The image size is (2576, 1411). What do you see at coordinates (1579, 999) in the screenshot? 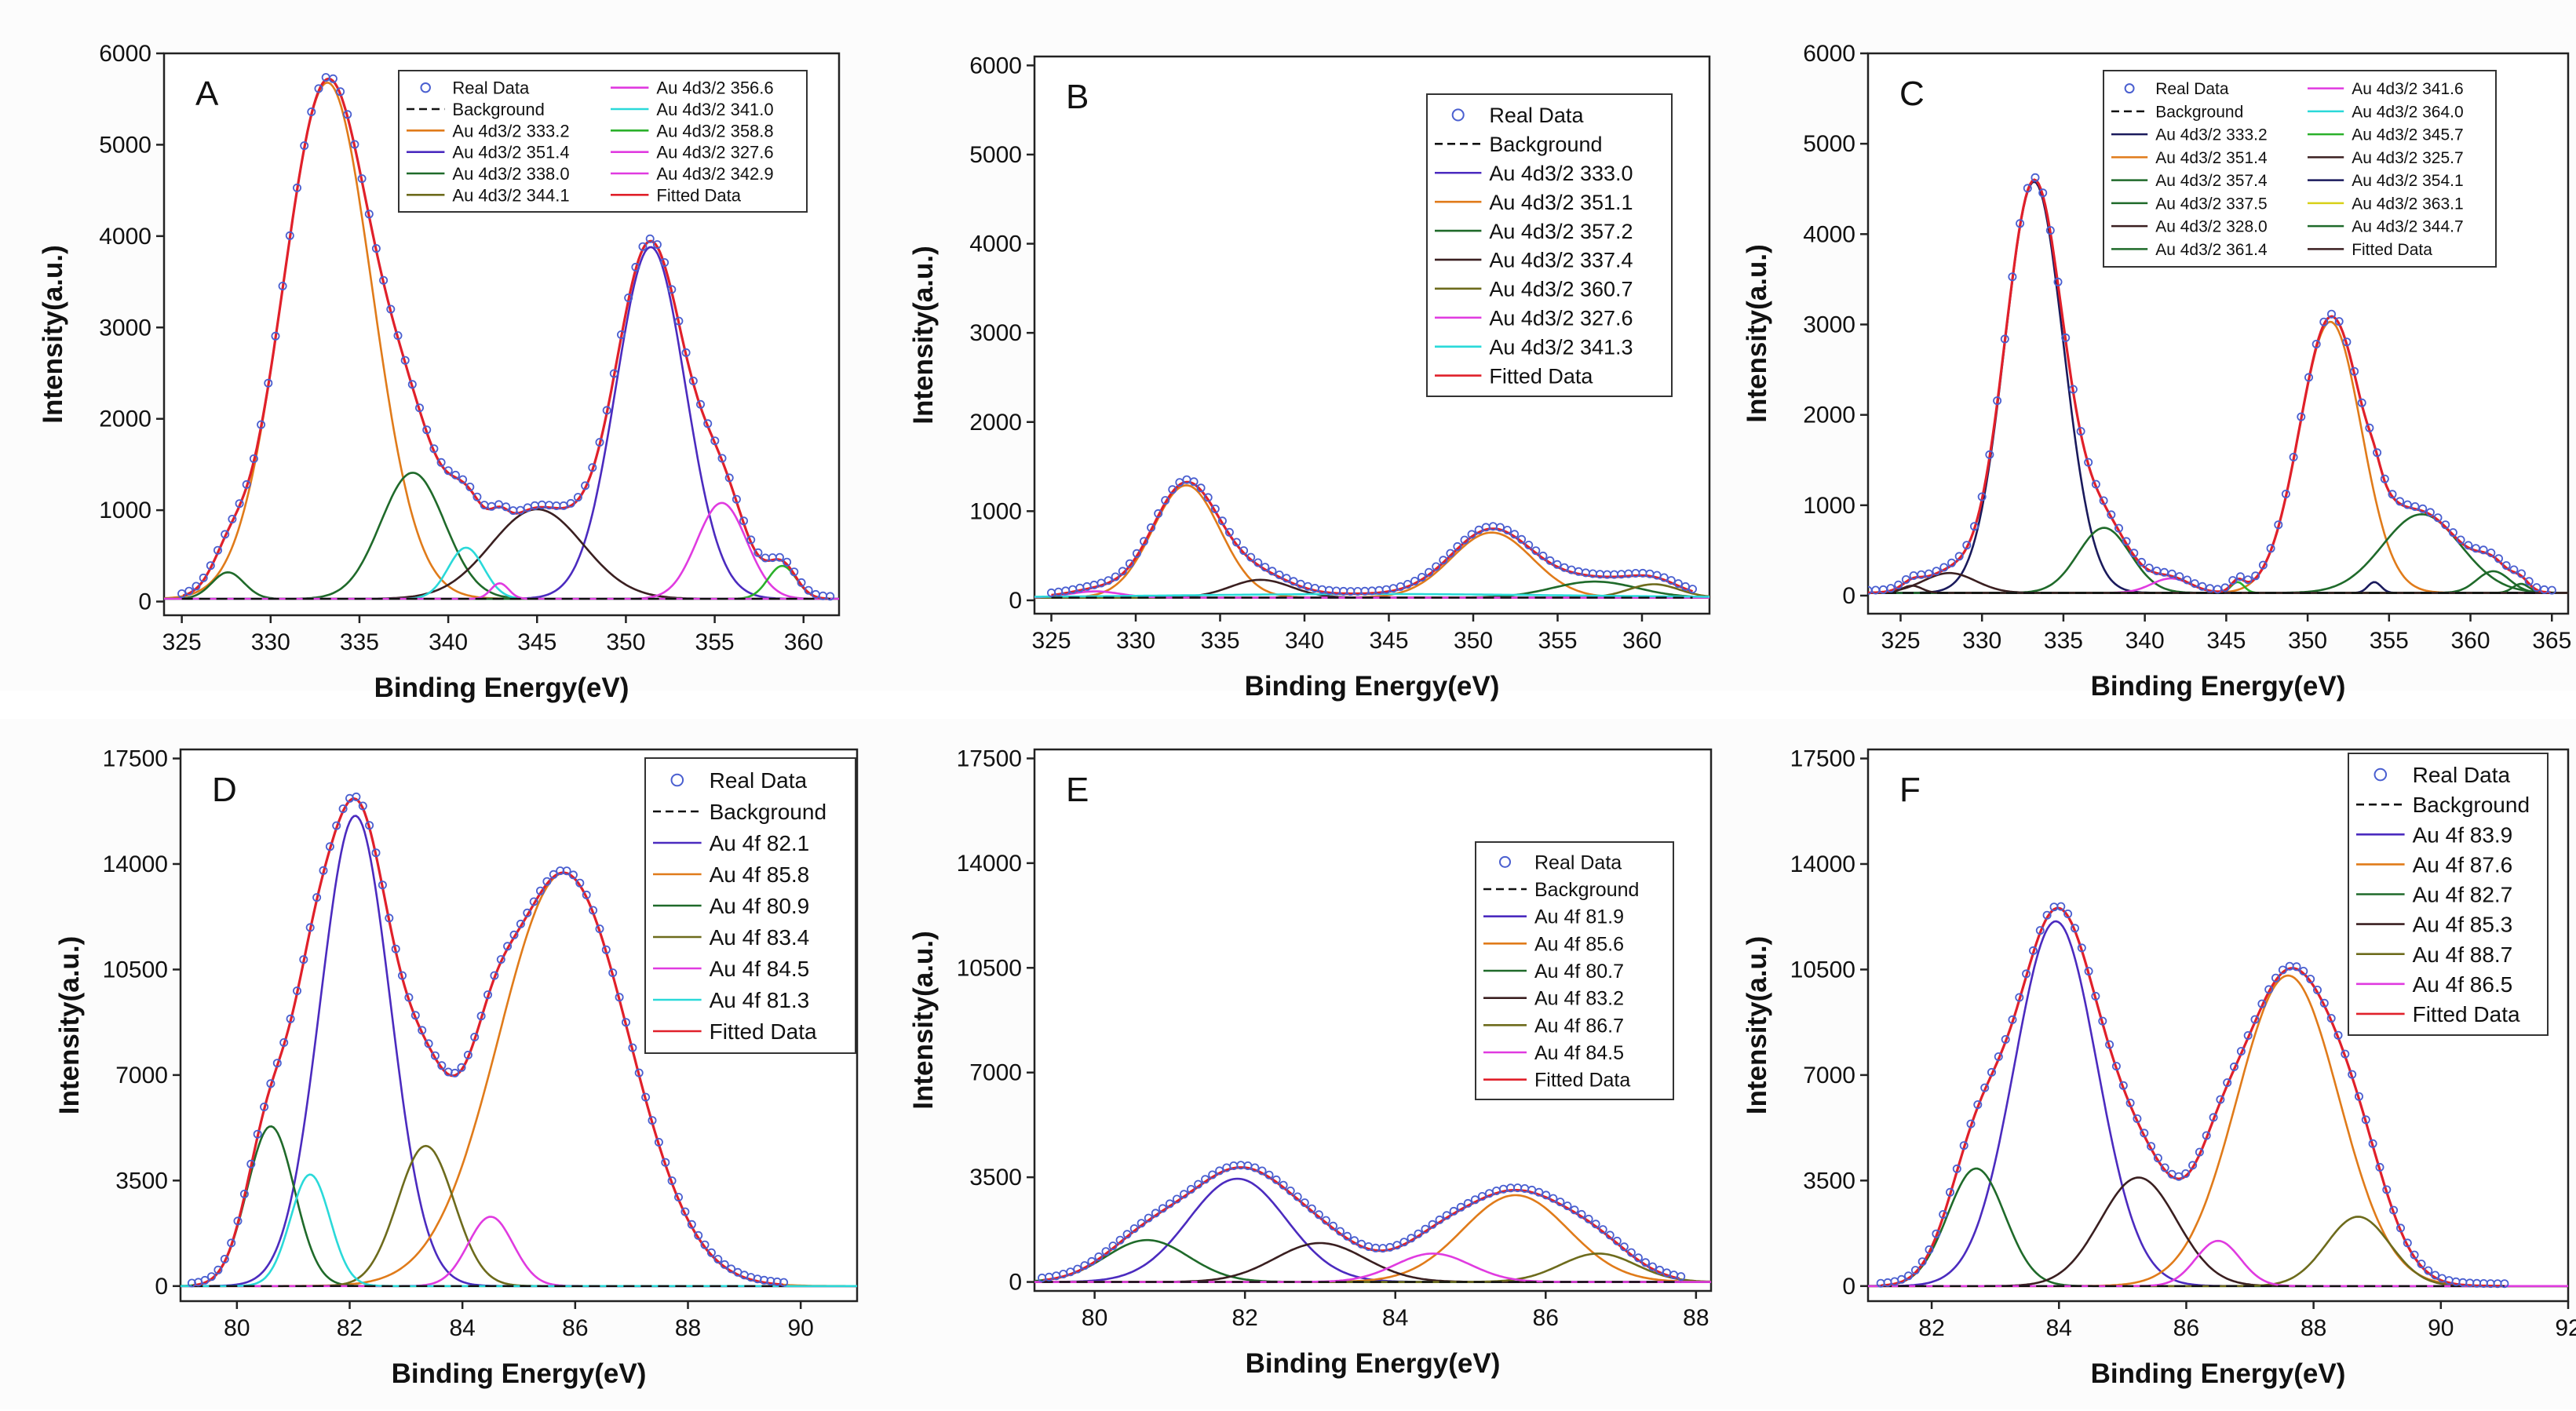
I see `legend-label: Au 4f 83.2` at bounding box center [1579, 999].